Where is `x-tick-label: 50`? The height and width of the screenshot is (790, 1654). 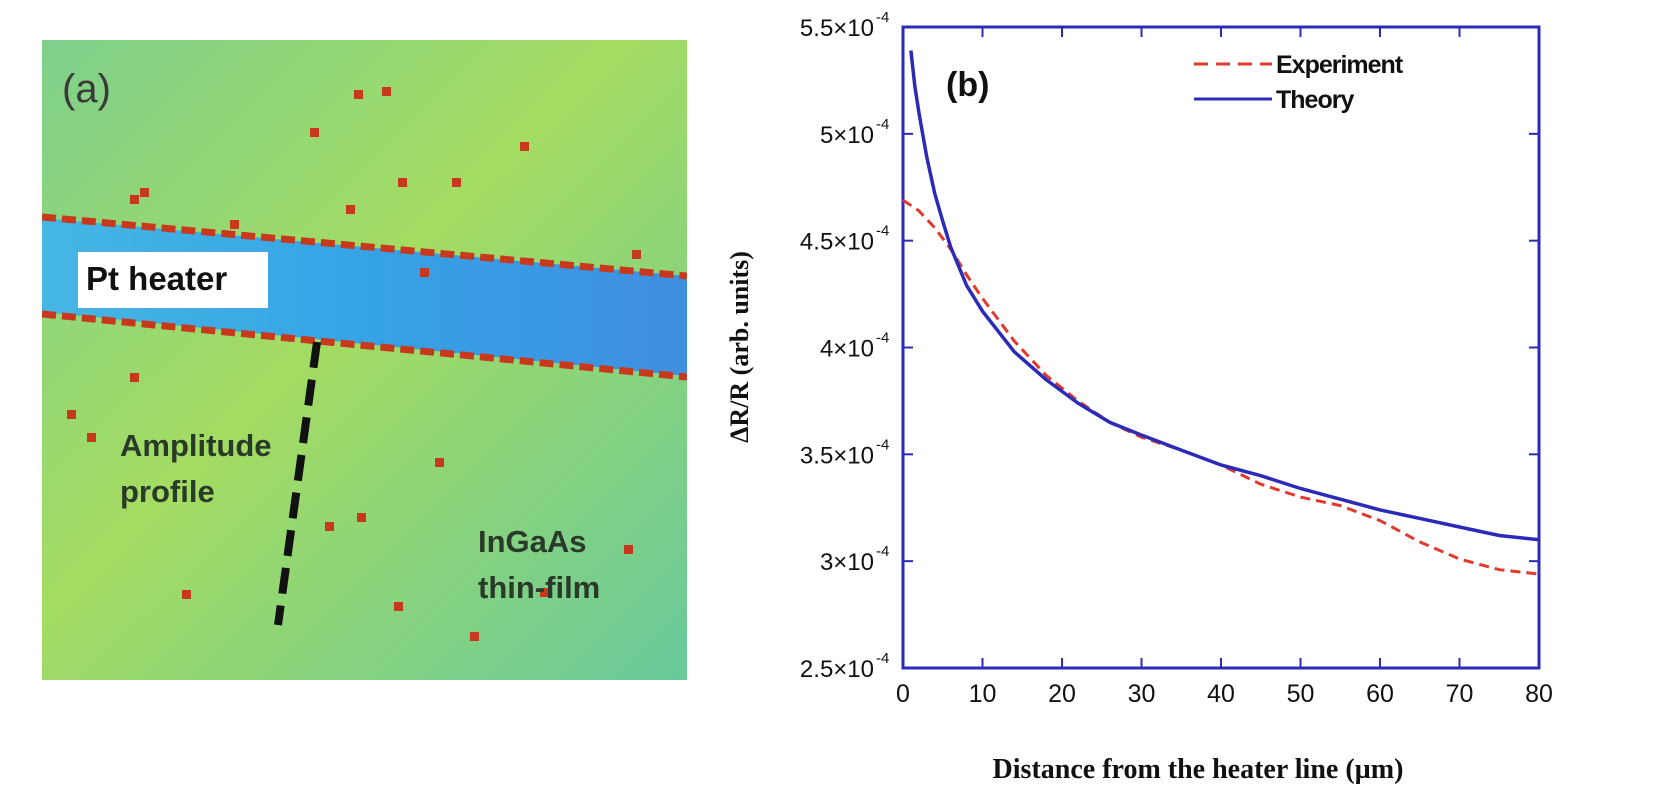 x-tick-label: 50 is located at coordinates (1301, 694).